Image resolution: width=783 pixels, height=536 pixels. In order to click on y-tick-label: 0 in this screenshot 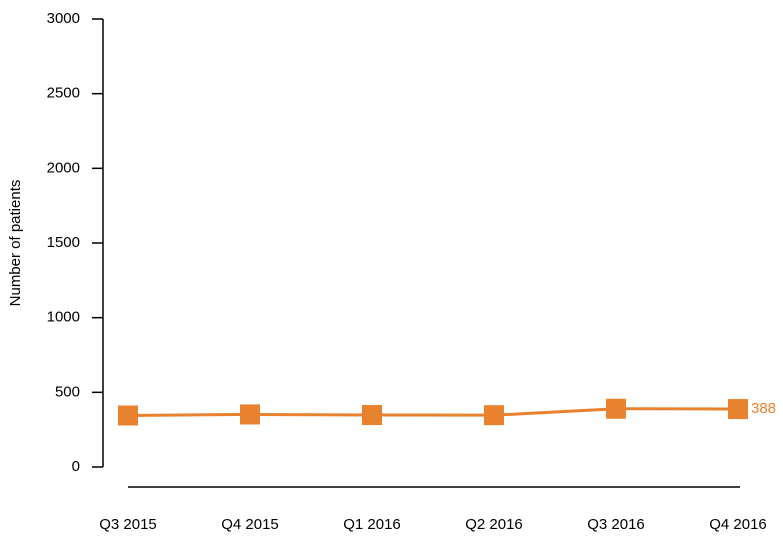, I will do `click(76, 466)`.